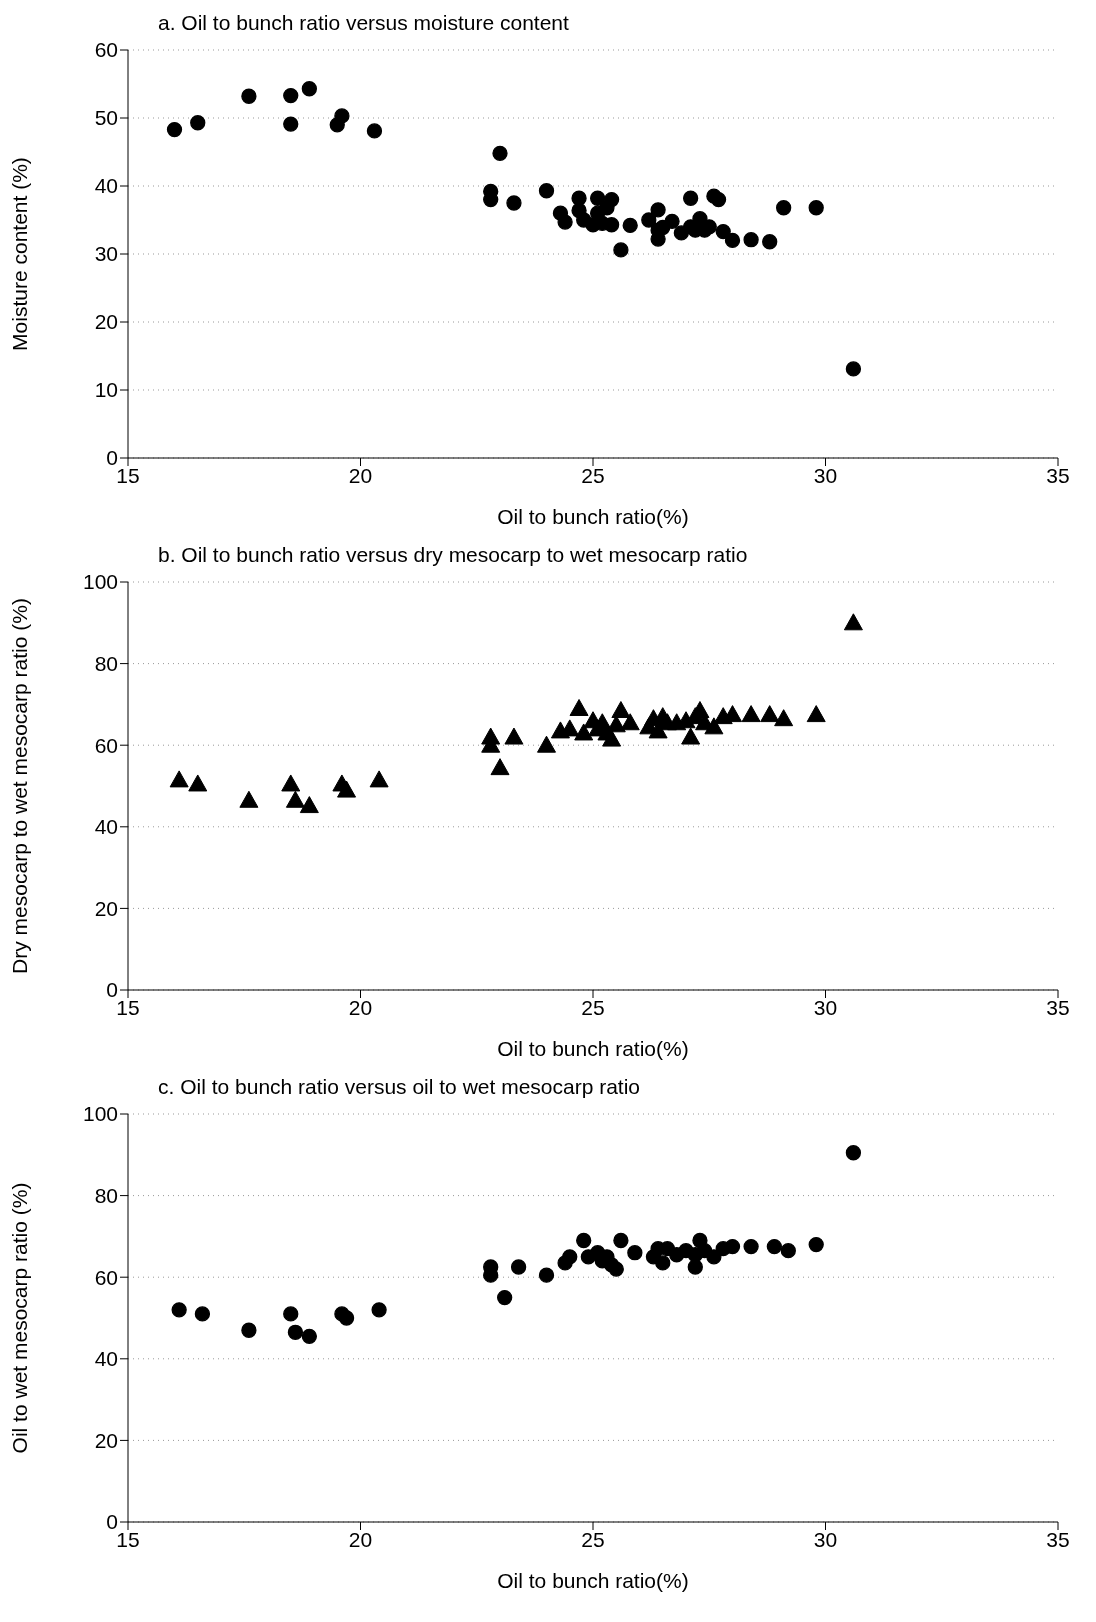  Describe the element at coordinates (453, 555) in the screenshot. I see `chart-title: b. Oil to bunch ratio versus dry mesocarp to wet mesocarp ratio` at that location.